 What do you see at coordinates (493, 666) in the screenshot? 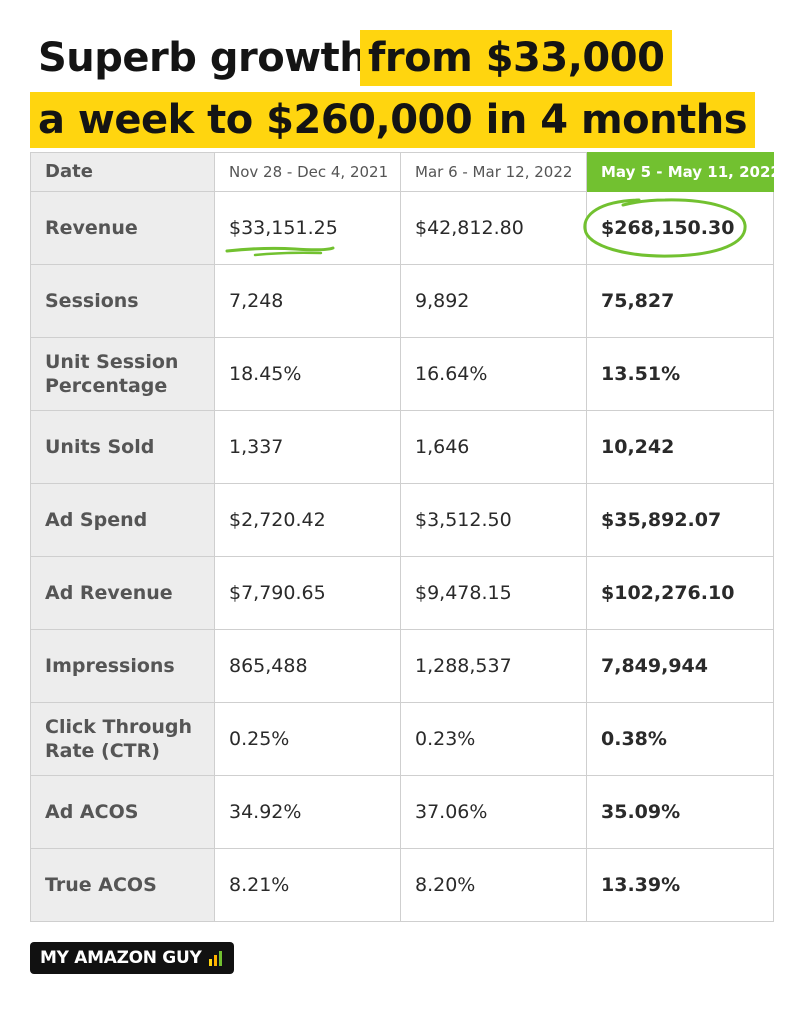
I see `cell-col-2: 1,288,537` at bounding box center [493, 666].